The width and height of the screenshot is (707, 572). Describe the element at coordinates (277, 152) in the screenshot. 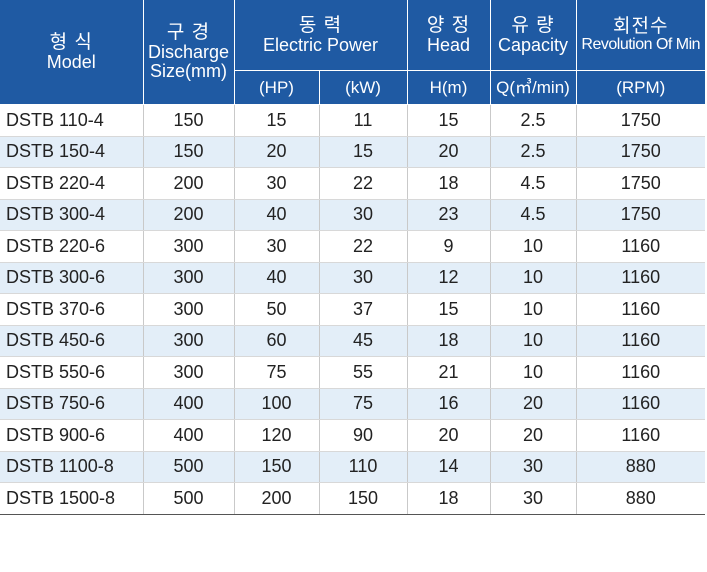

I see `cell-hp: 20` at that location.